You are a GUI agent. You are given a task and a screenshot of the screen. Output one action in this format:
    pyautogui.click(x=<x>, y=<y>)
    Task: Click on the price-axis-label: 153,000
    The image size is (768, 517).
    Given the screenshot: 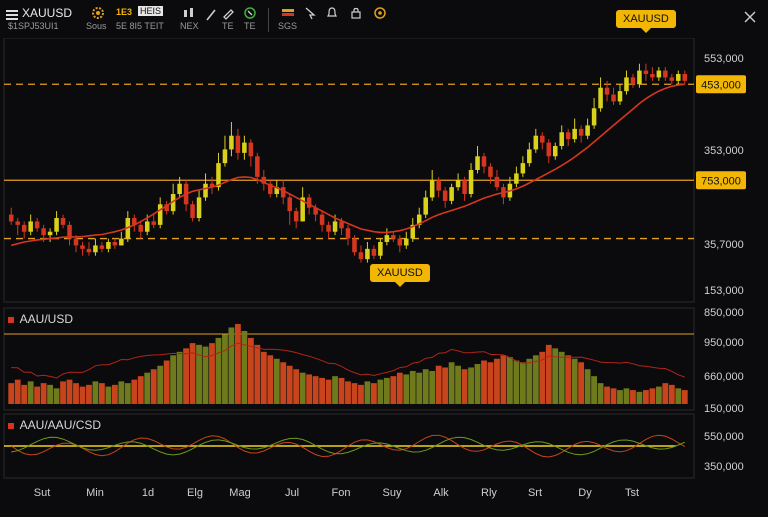 What is the action you would take?
    pyautogui.click(x=724, y=291)
    